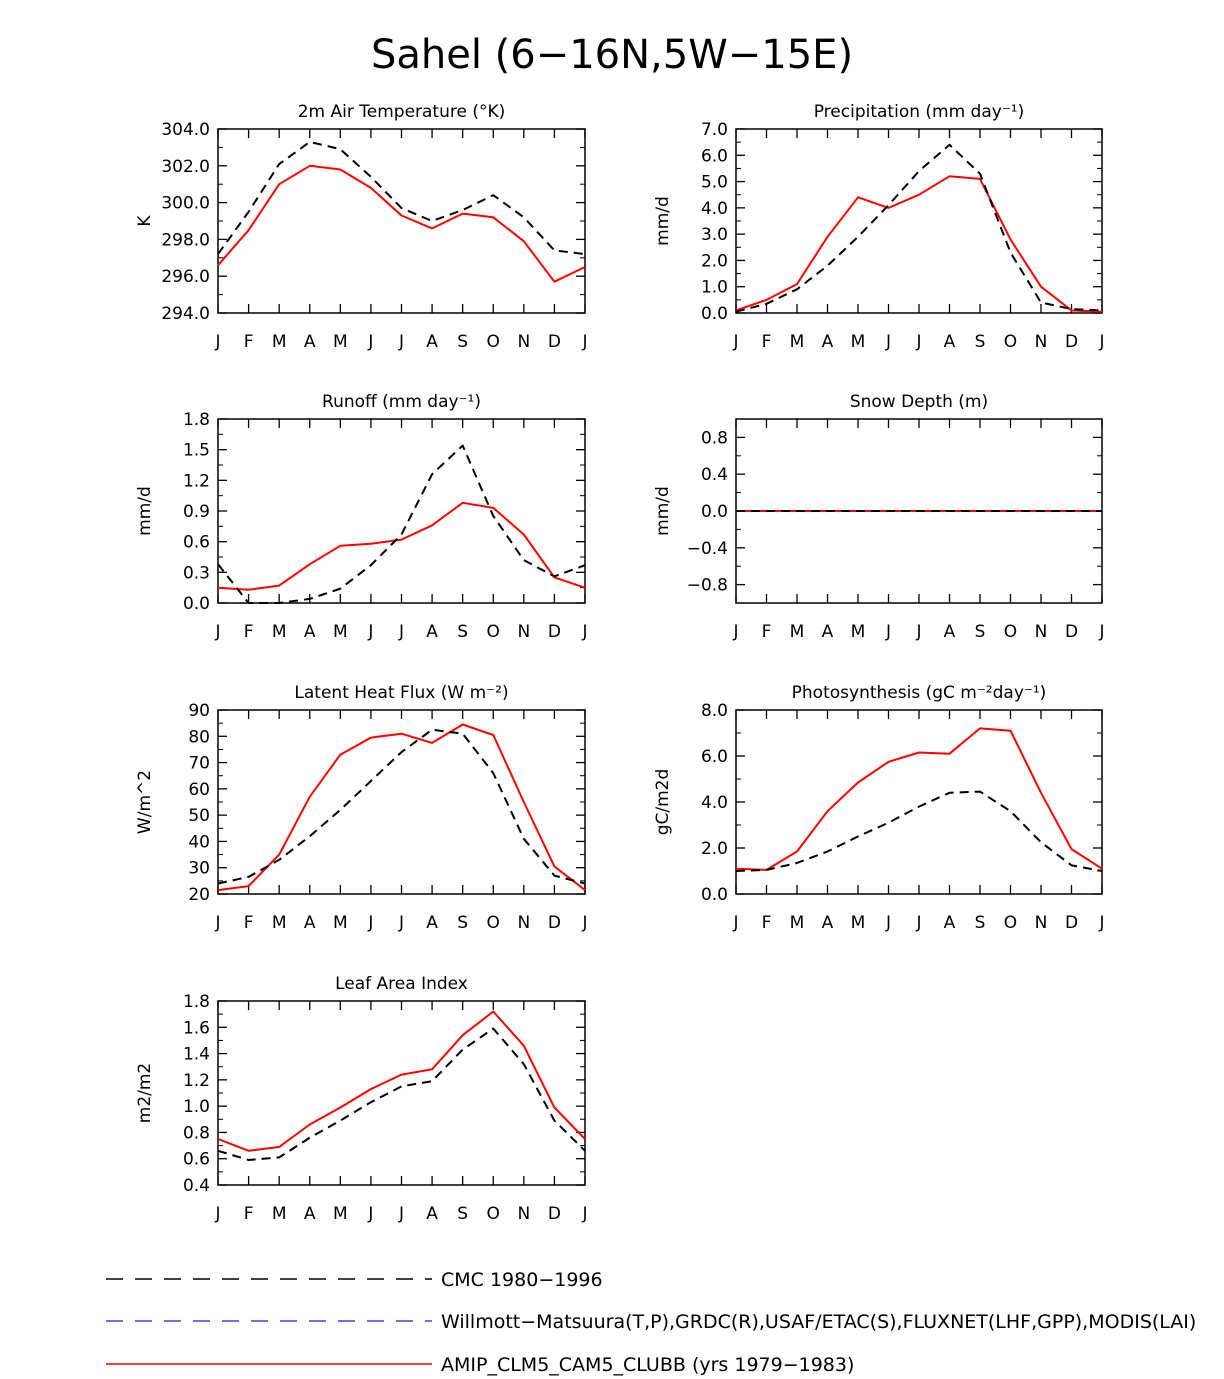 This screenshot has width=1224, height=1379. Describe the element at coordinates (919, 402) in the screenshot. I see `panel-title: Snow Depth (m)` at that location.